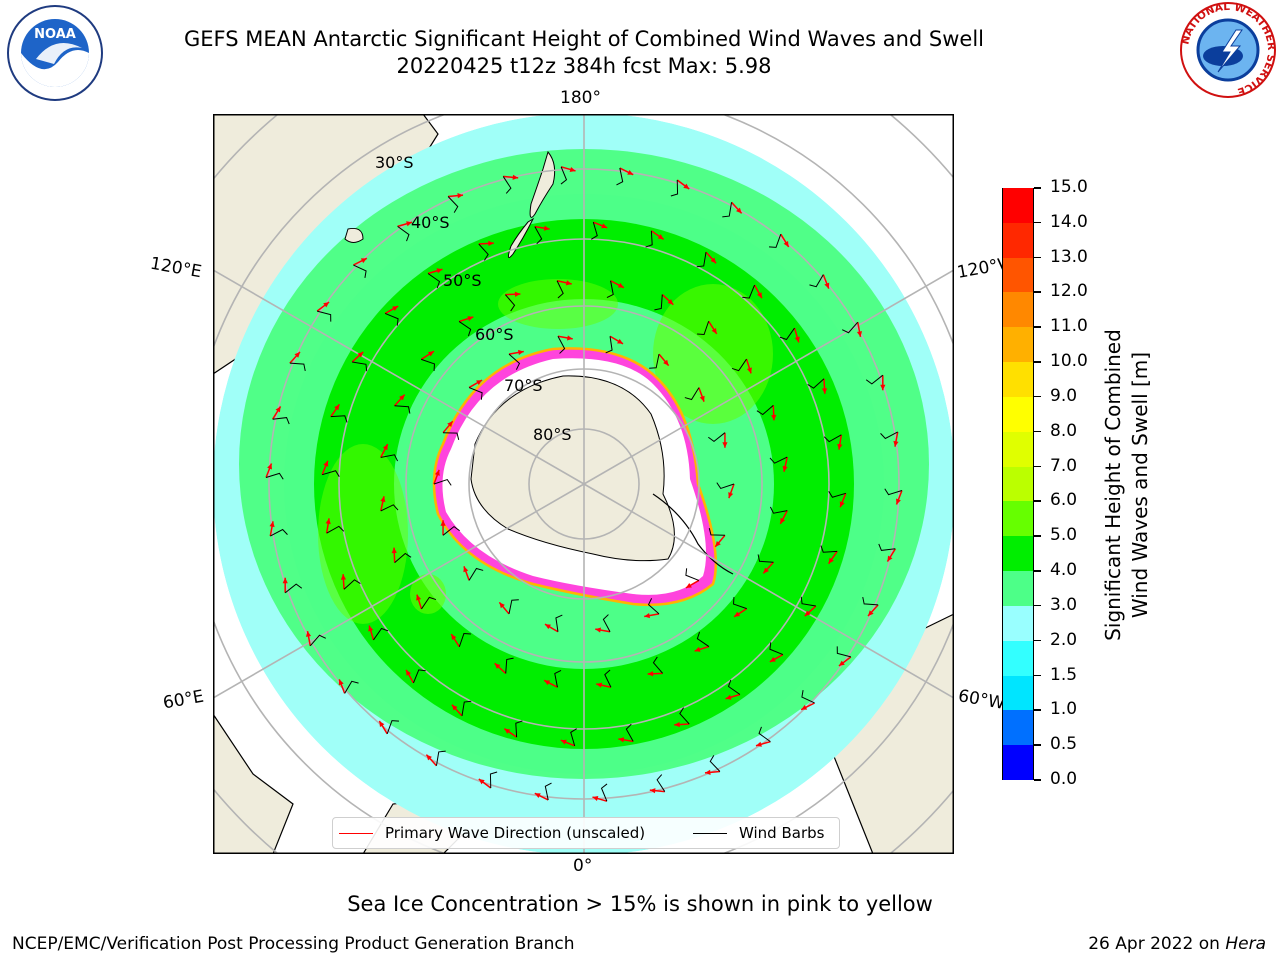 The height and width of the screenshot is (960, 1280). I want to click on footer-machine: Hera, so click(1245, 944).